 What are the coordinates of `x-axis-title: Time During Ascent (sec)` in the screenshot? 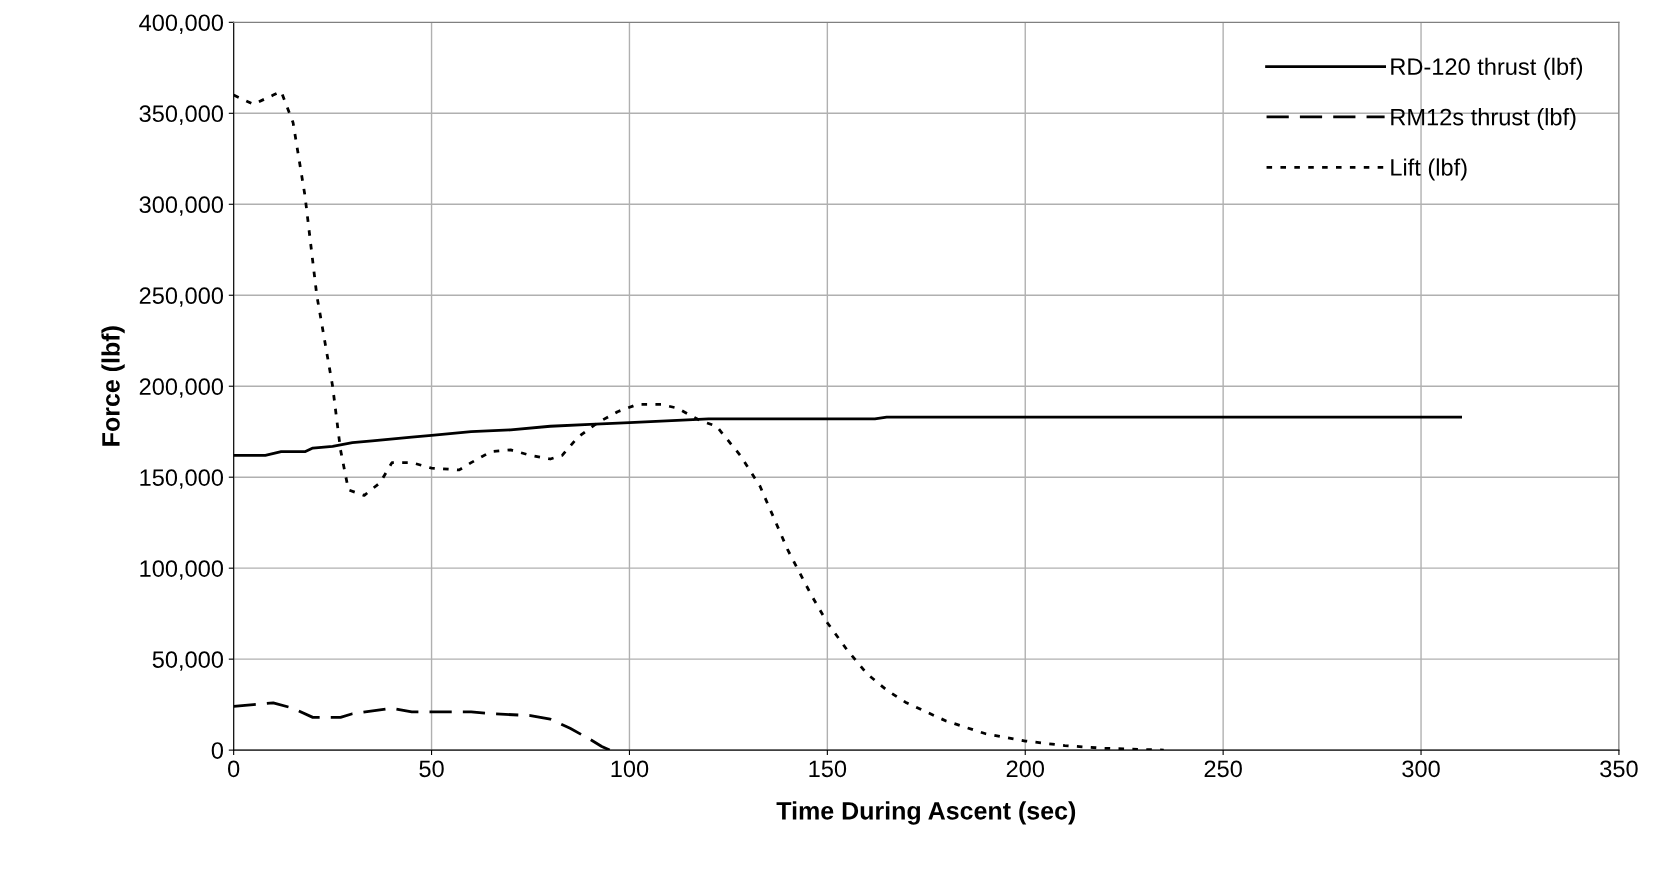 It's located at (926, 813).